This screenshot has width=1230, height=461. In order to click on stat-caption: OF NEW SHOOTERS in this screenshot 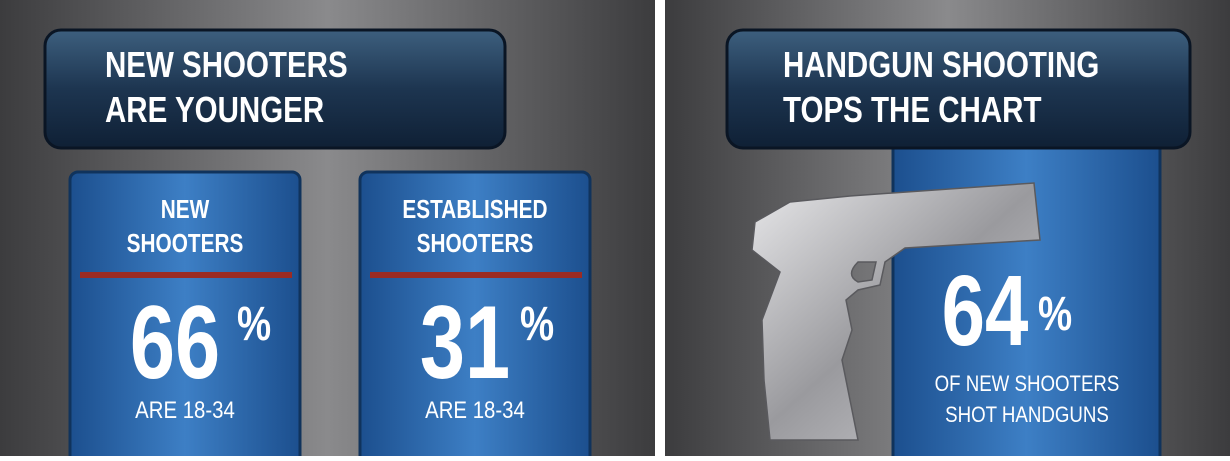, I will do `click(1027, 385)`.